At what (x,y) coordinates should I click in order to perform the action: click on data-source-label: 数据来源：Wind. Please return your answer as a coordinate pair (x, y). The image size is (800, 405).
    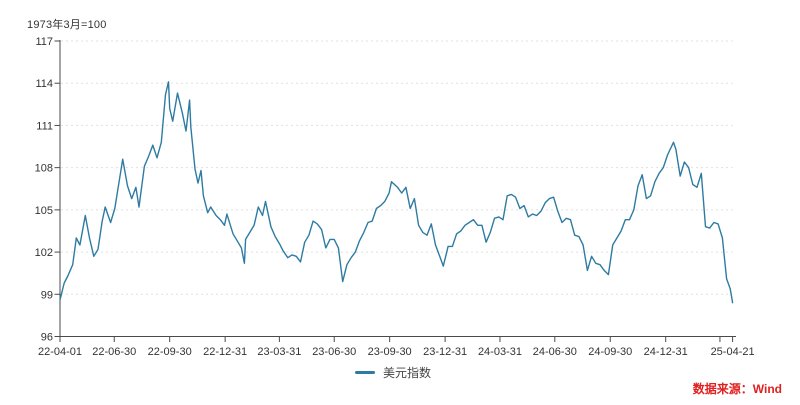
    Looking at the image, I should click on (737, 389).